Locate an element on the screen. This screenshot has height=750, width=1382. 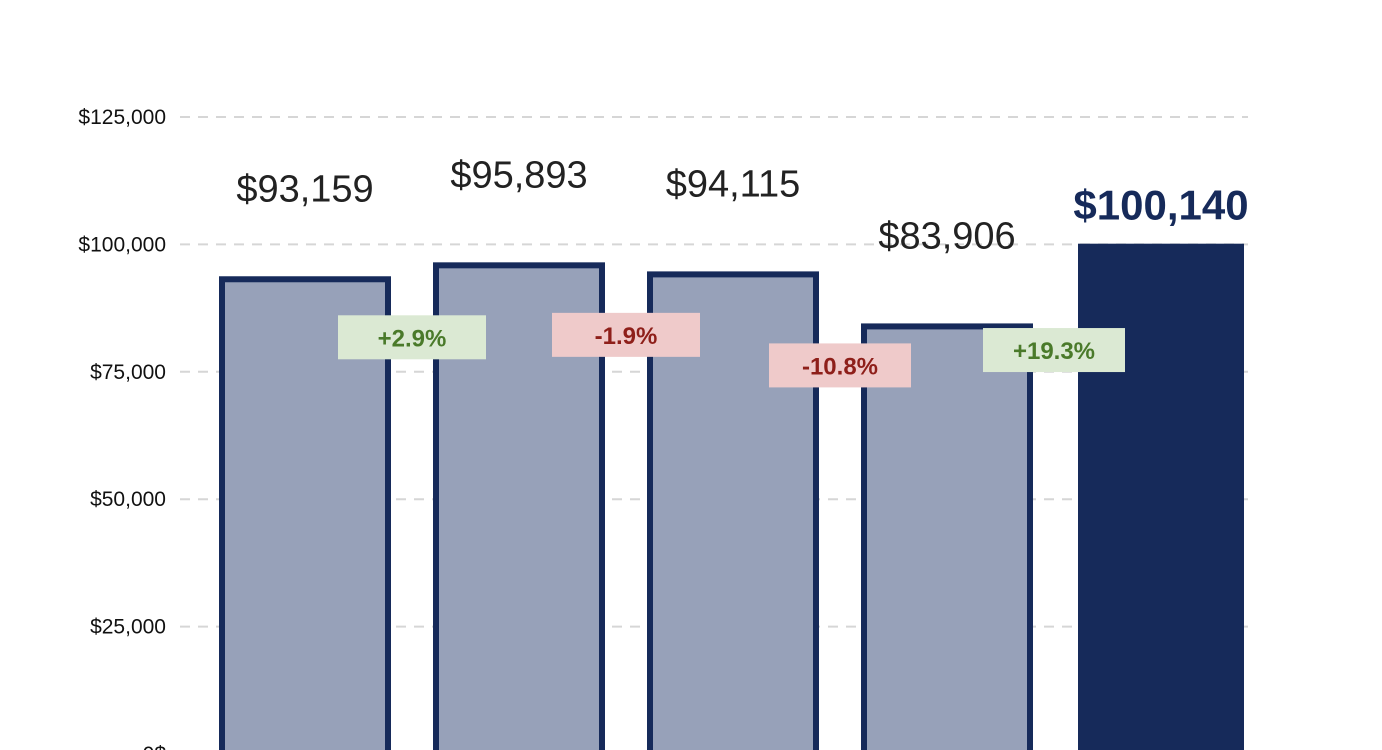
y-tick-label: $50,000 is located at coordinates (128, 499).